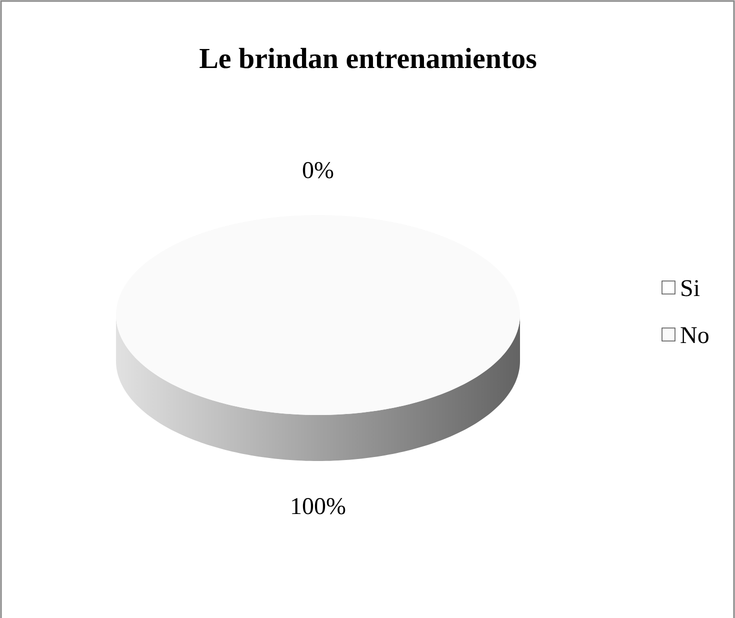  I want to click on legend-label: Si, so click(690, 289).